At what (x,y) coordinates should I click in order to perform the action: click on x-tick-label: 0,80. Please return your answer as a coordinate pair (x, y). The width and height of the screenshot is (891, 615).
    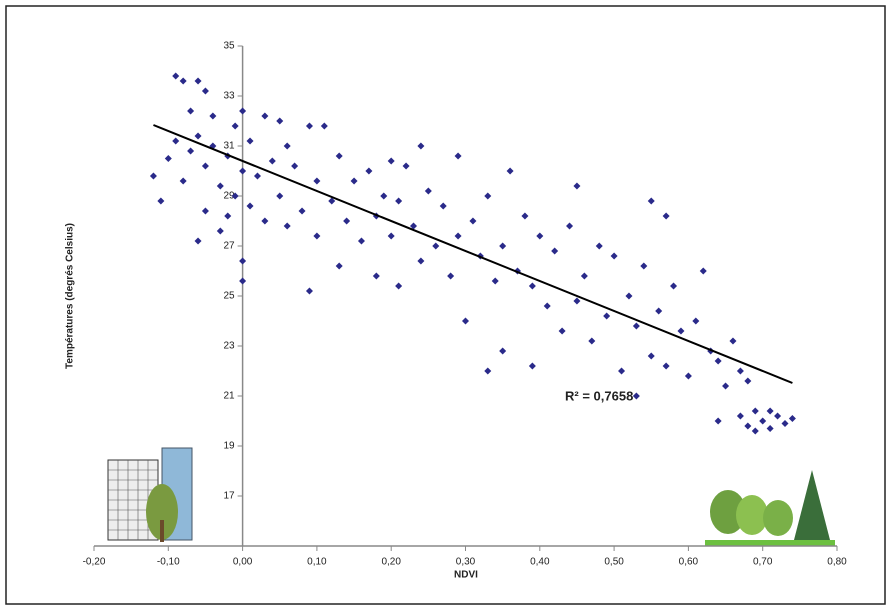
    Looking at the image, I should click on (837, 562).